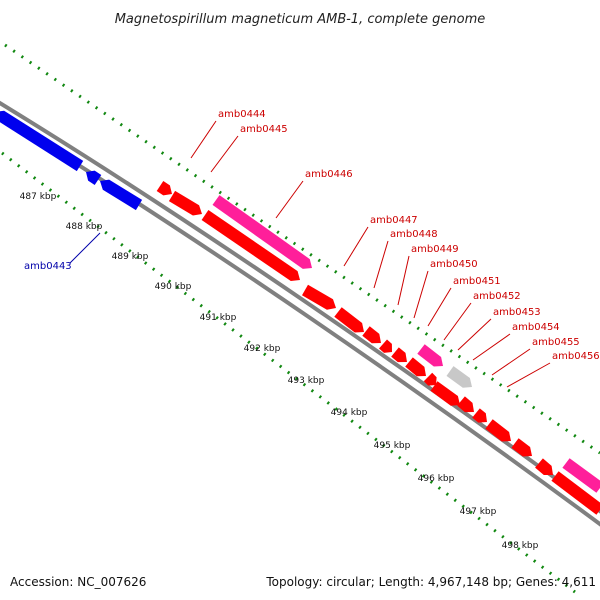  What do you see at coordinates (544, 466) in the screenshot?
I see `gene-arrow-22-forward-strand` at bounding box center [544, 466].